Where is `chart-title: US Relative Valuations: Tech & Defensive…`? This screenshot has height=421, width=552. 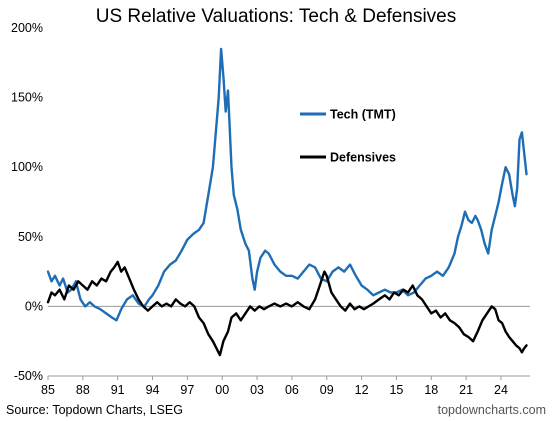 chart-title: US Relative Valuations: Tech & Defensive… is located at coordinates (276, 16).